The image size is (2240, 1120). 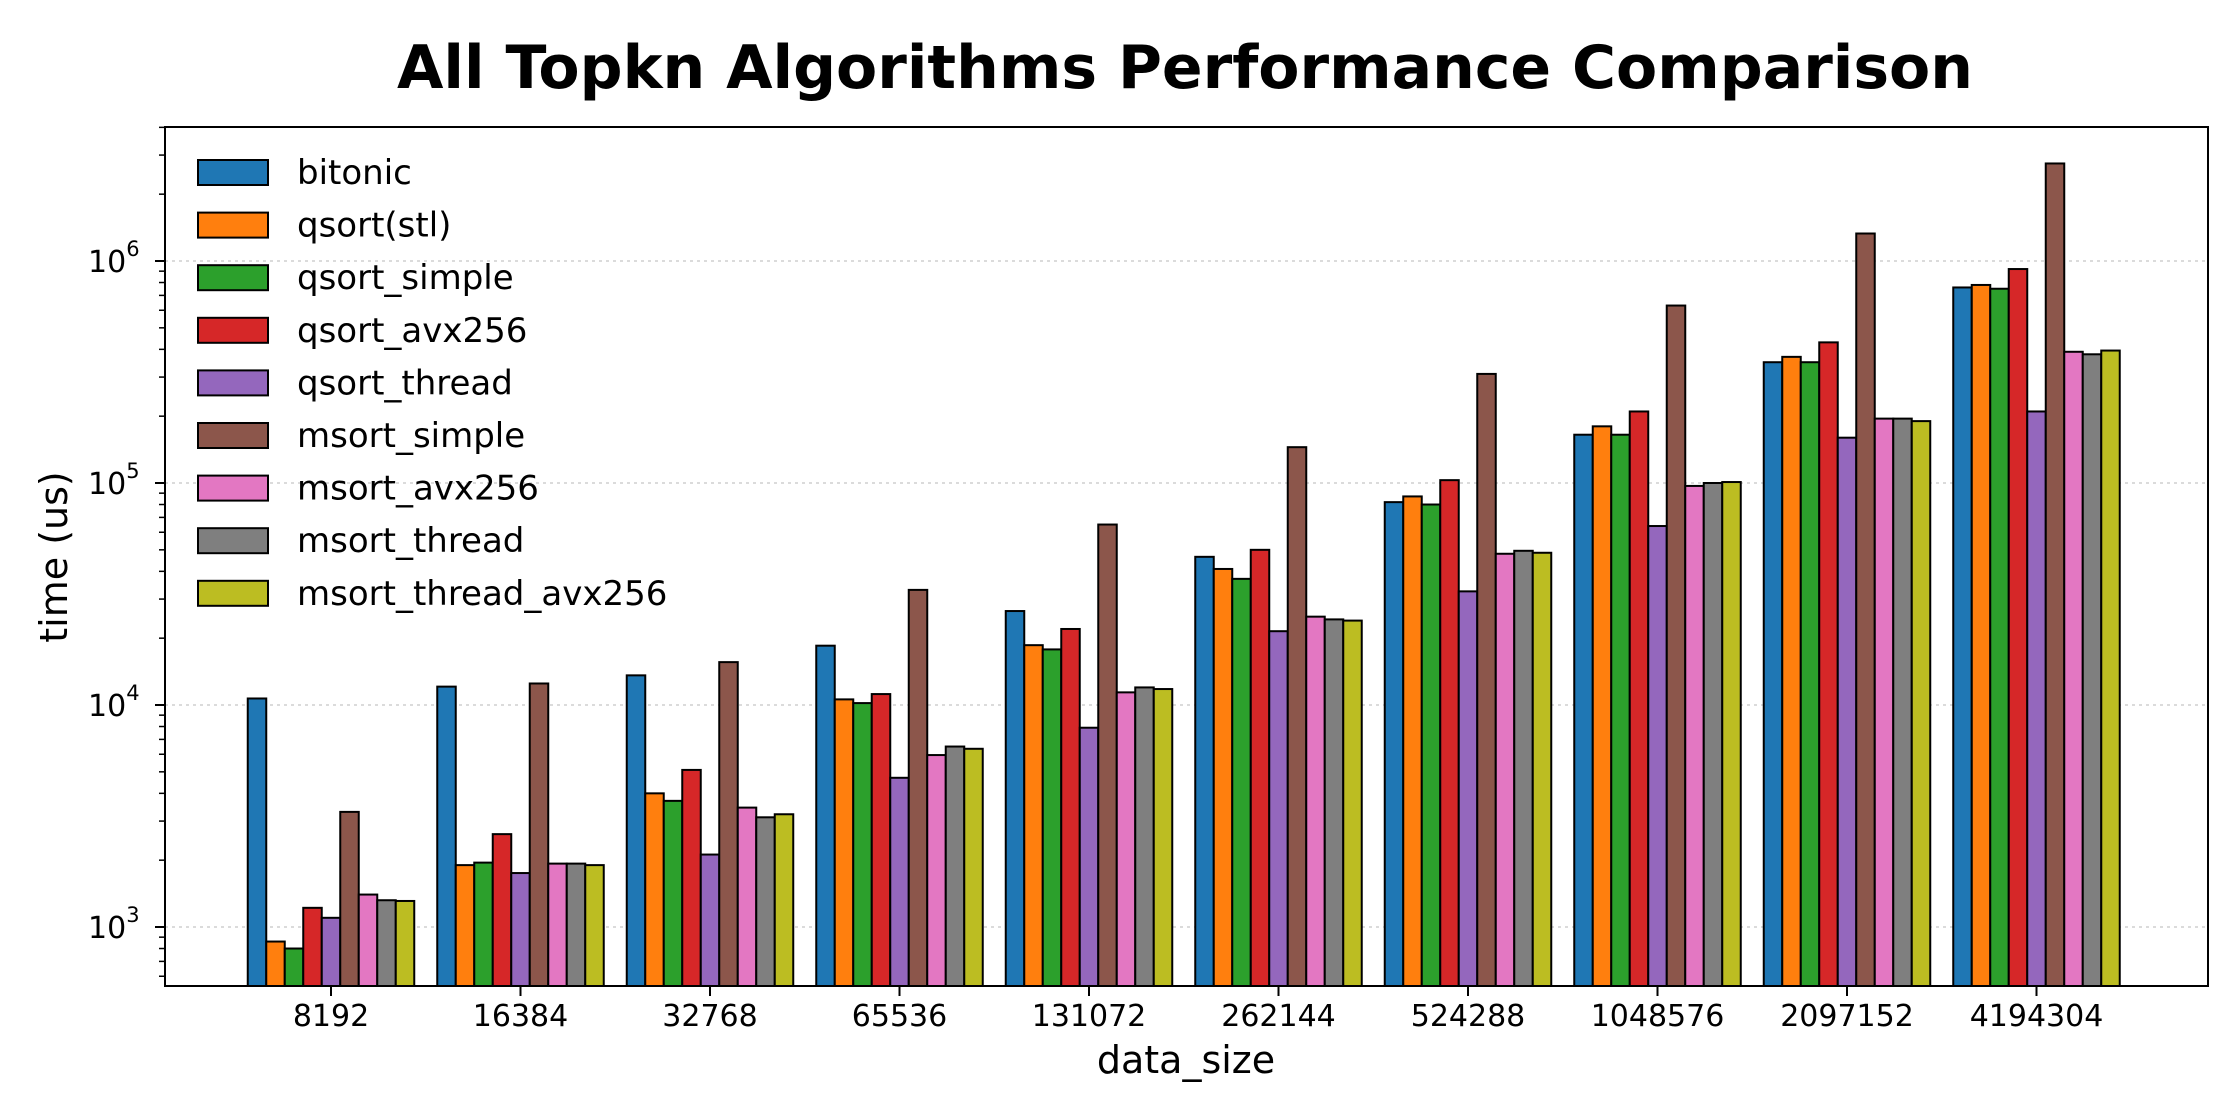 What do you see at coordinates (1602, 706) in the screenshot?
I see `bar-qsort-stl--1048576` at bounding box center [1602, 706].